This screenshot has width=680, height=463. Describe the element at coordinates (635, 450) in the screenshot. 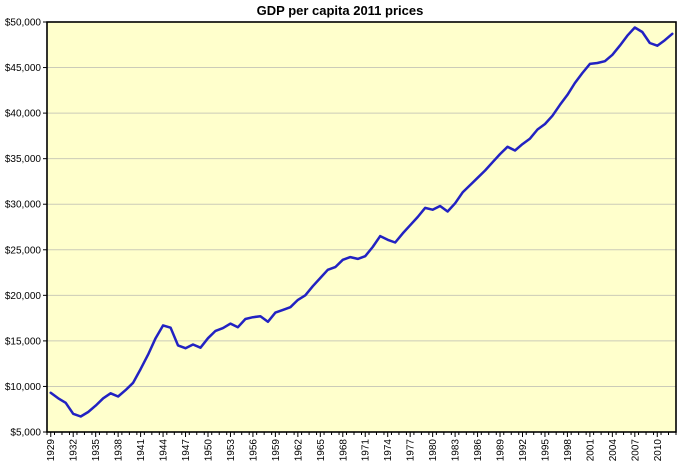

I see `x-tick-label: 2007` at that location.